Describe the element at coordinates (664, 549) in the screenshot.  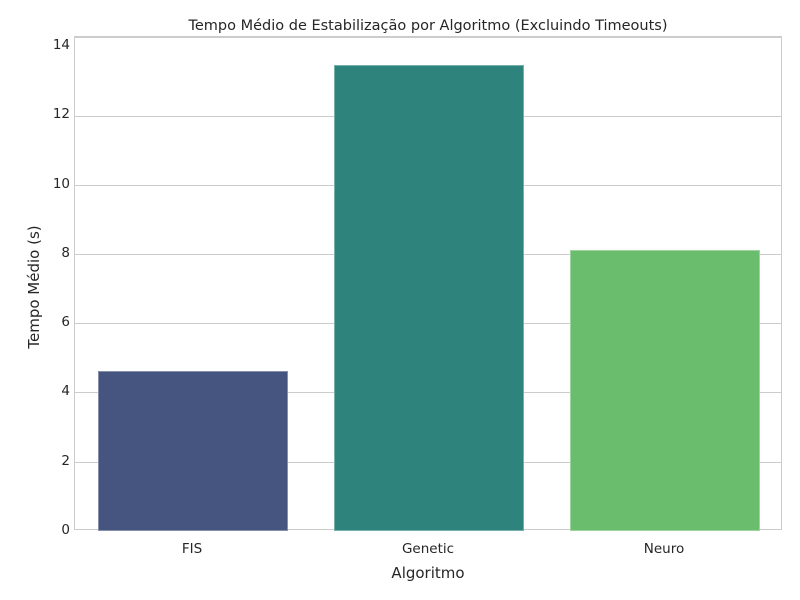
I see `x-tick-neuro: Neuro` at that location.